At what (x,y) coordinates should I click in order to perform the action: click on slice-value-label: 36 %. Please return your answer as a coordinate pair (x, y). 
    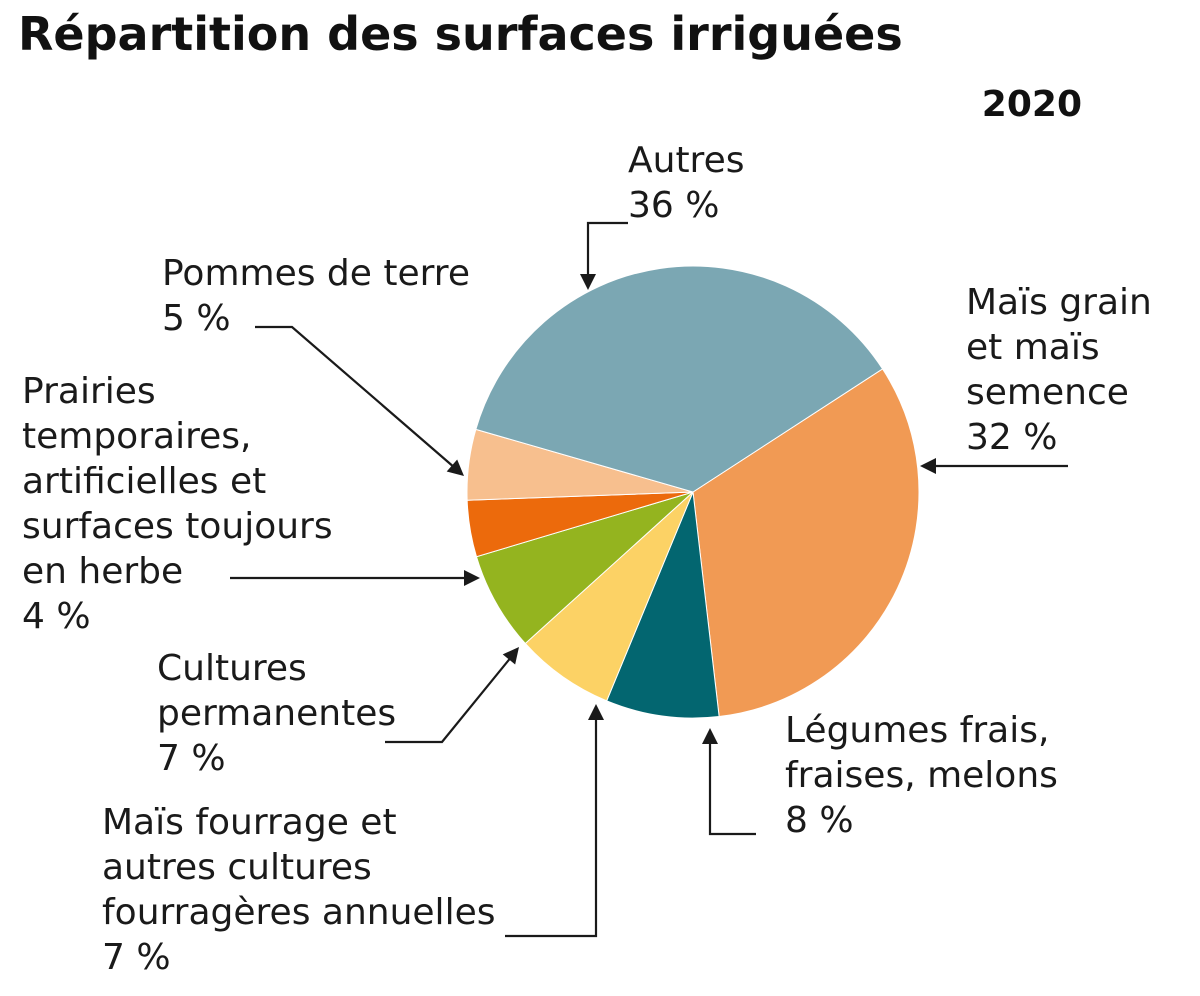
    Looking at the image, I should click on (673, 205).